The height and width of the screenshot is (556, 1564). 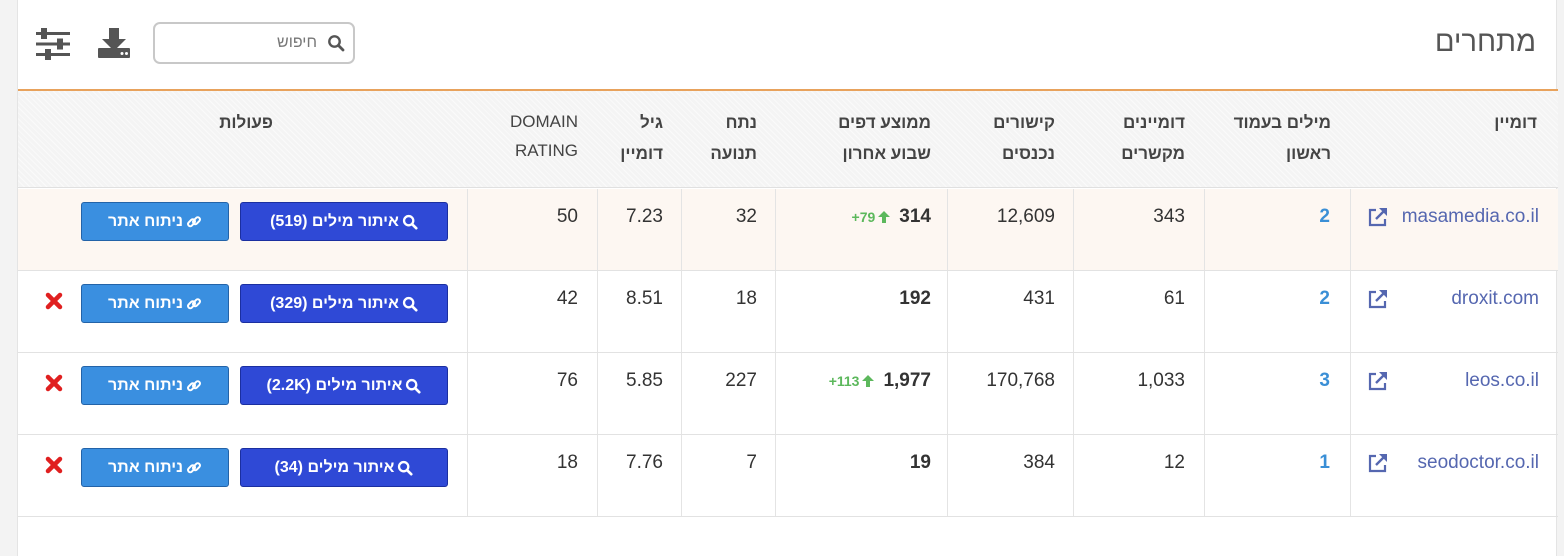 I want to click on col-traffic-share: נתח תנועה, so click(x=733, y=138).